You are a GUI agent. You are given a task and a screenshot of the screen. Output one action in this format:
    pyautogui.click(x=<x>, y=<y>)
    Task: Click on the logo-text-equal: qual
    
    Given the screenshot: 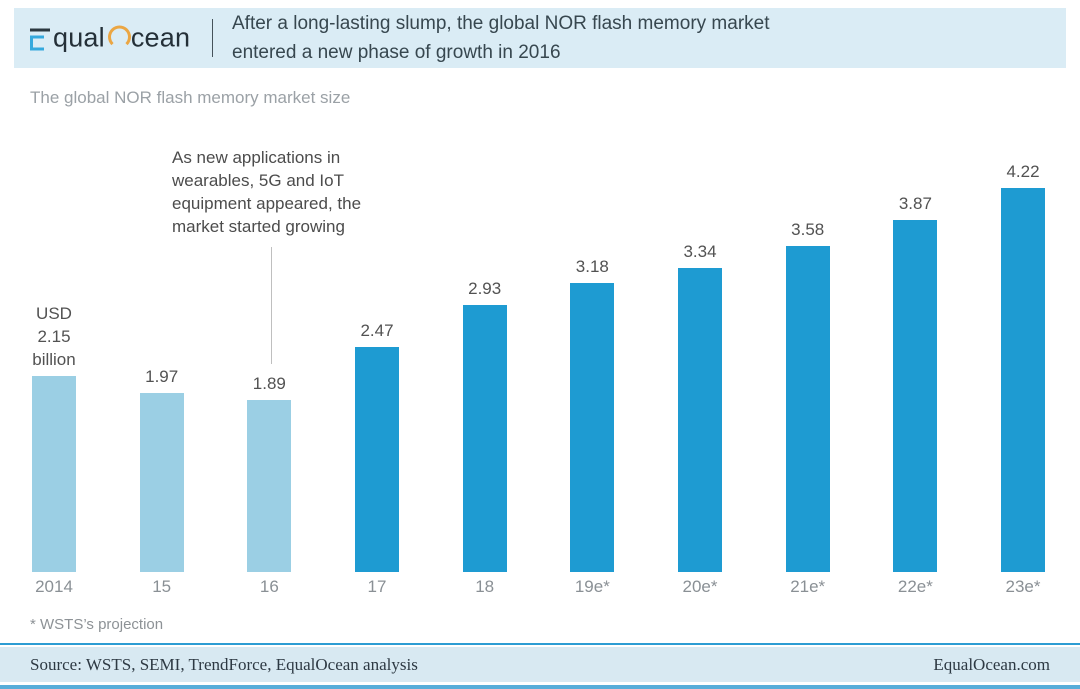 What is the action you would take?
    pyautogui.click(x=79, y=37)
    